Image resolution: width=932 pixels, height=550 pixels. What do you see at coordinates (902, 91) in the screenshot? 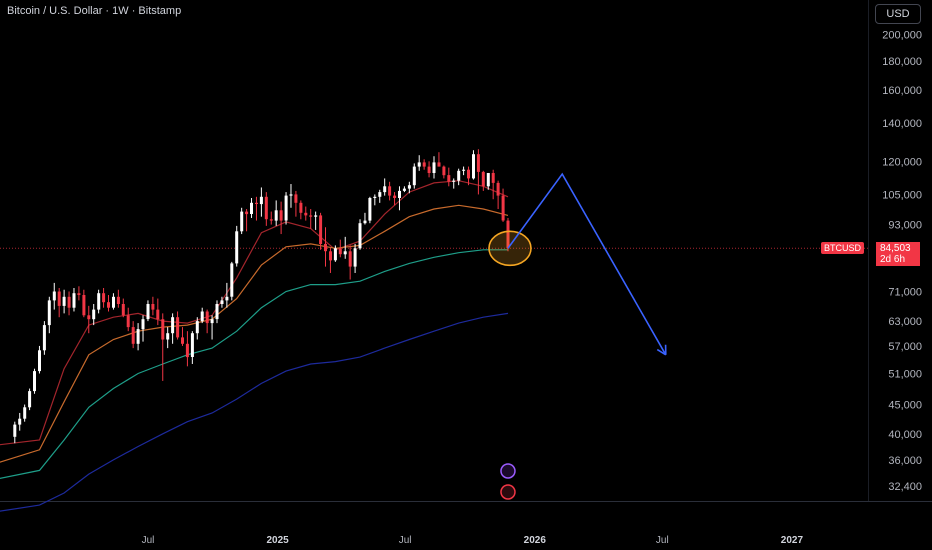
I see `price-tick-label: 160,000` at bounding box center [902, 91].